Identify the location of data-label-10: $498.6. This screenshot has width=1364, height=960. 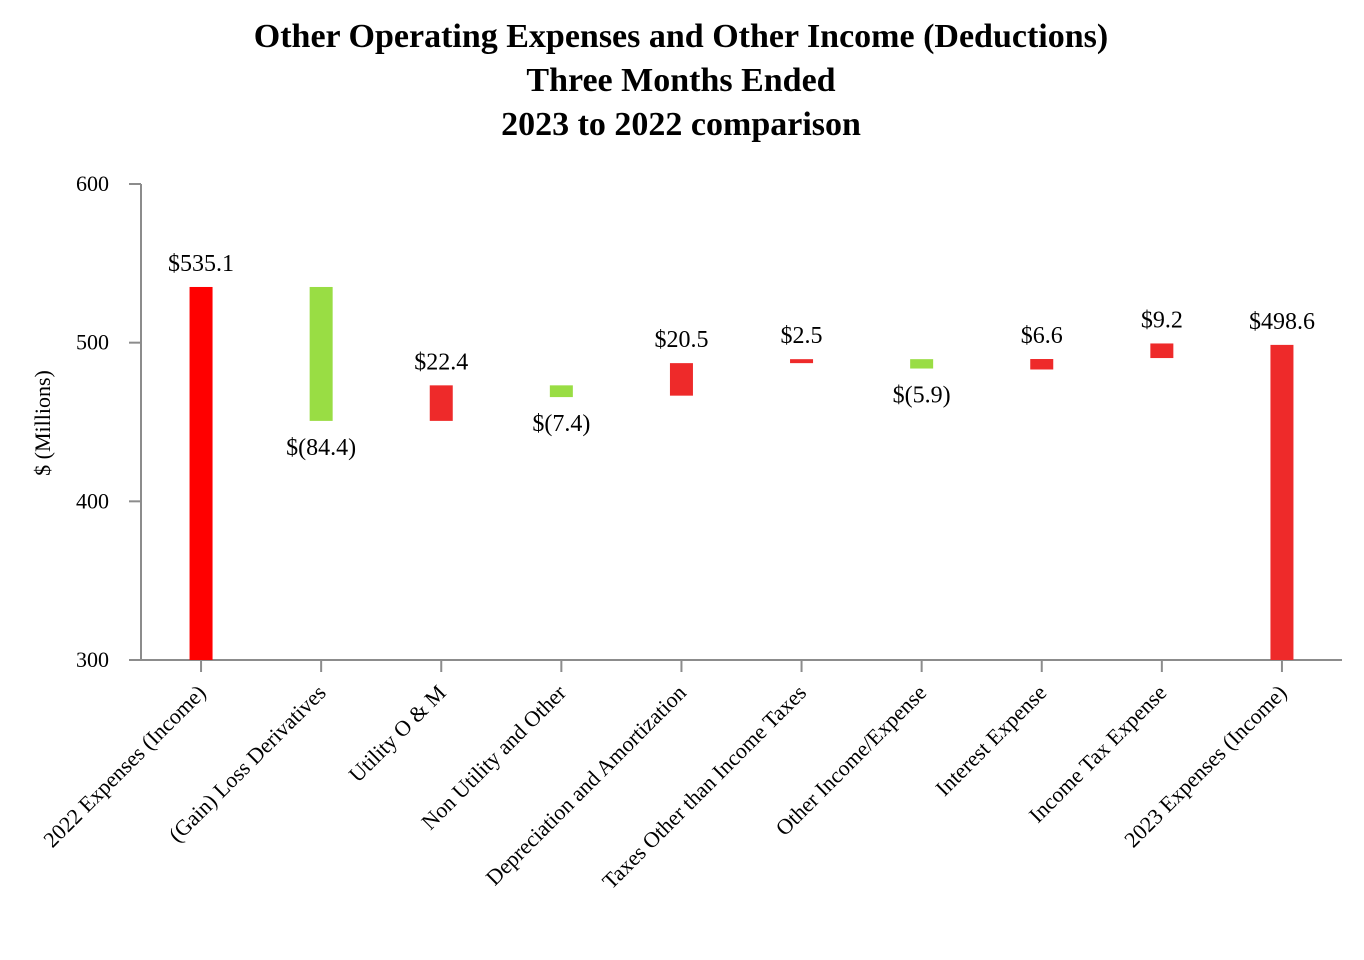
(1282, 322).